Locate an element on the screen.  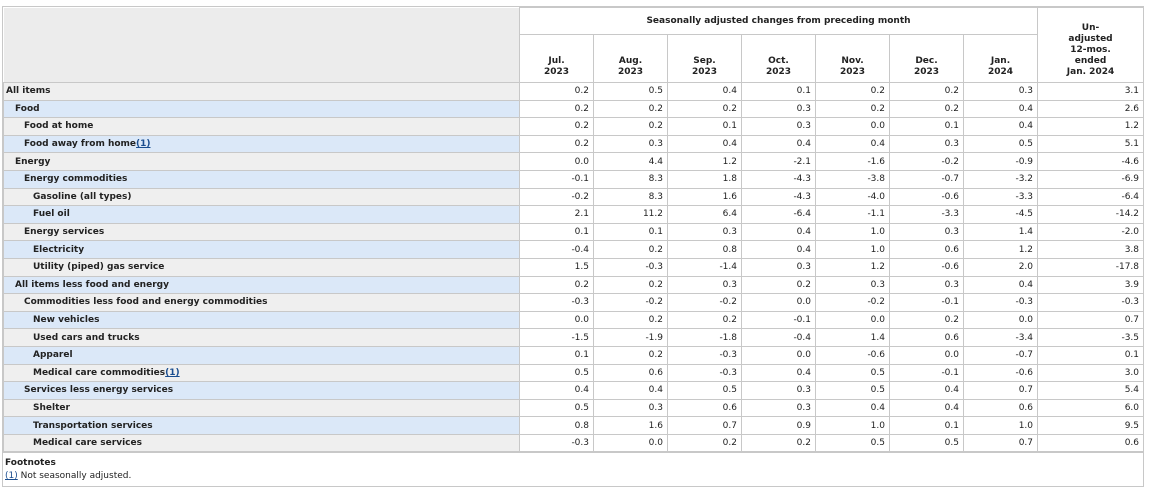
label-text: Food at home is located at coordinates (59, 126).